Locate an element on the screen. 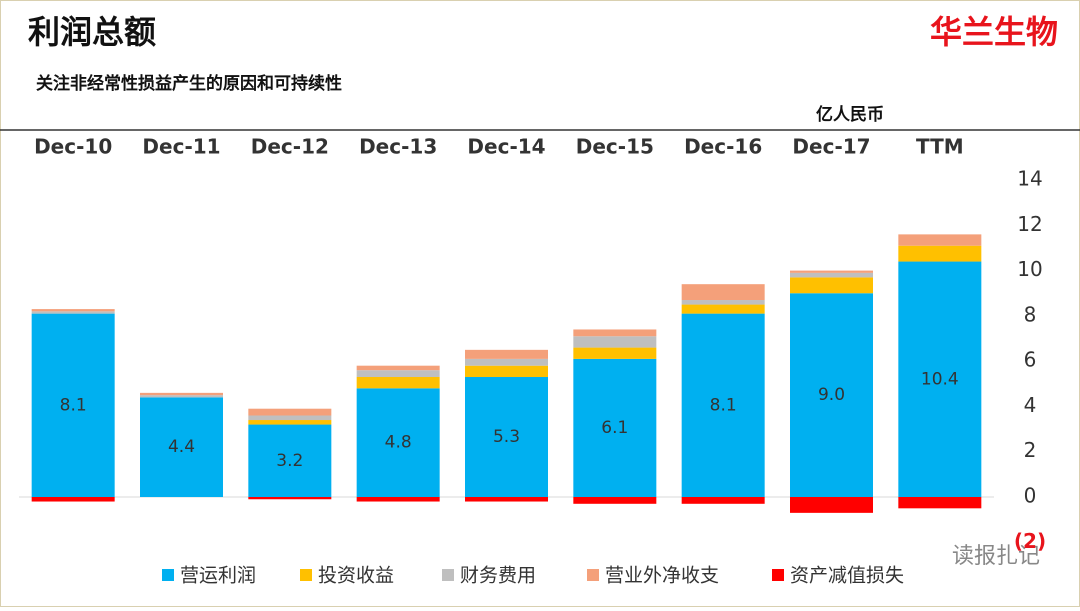 Image resolution: width=1080 pixels, height=611 pixels. y-tick-label: (2) is located at coordinates (1030, 541).